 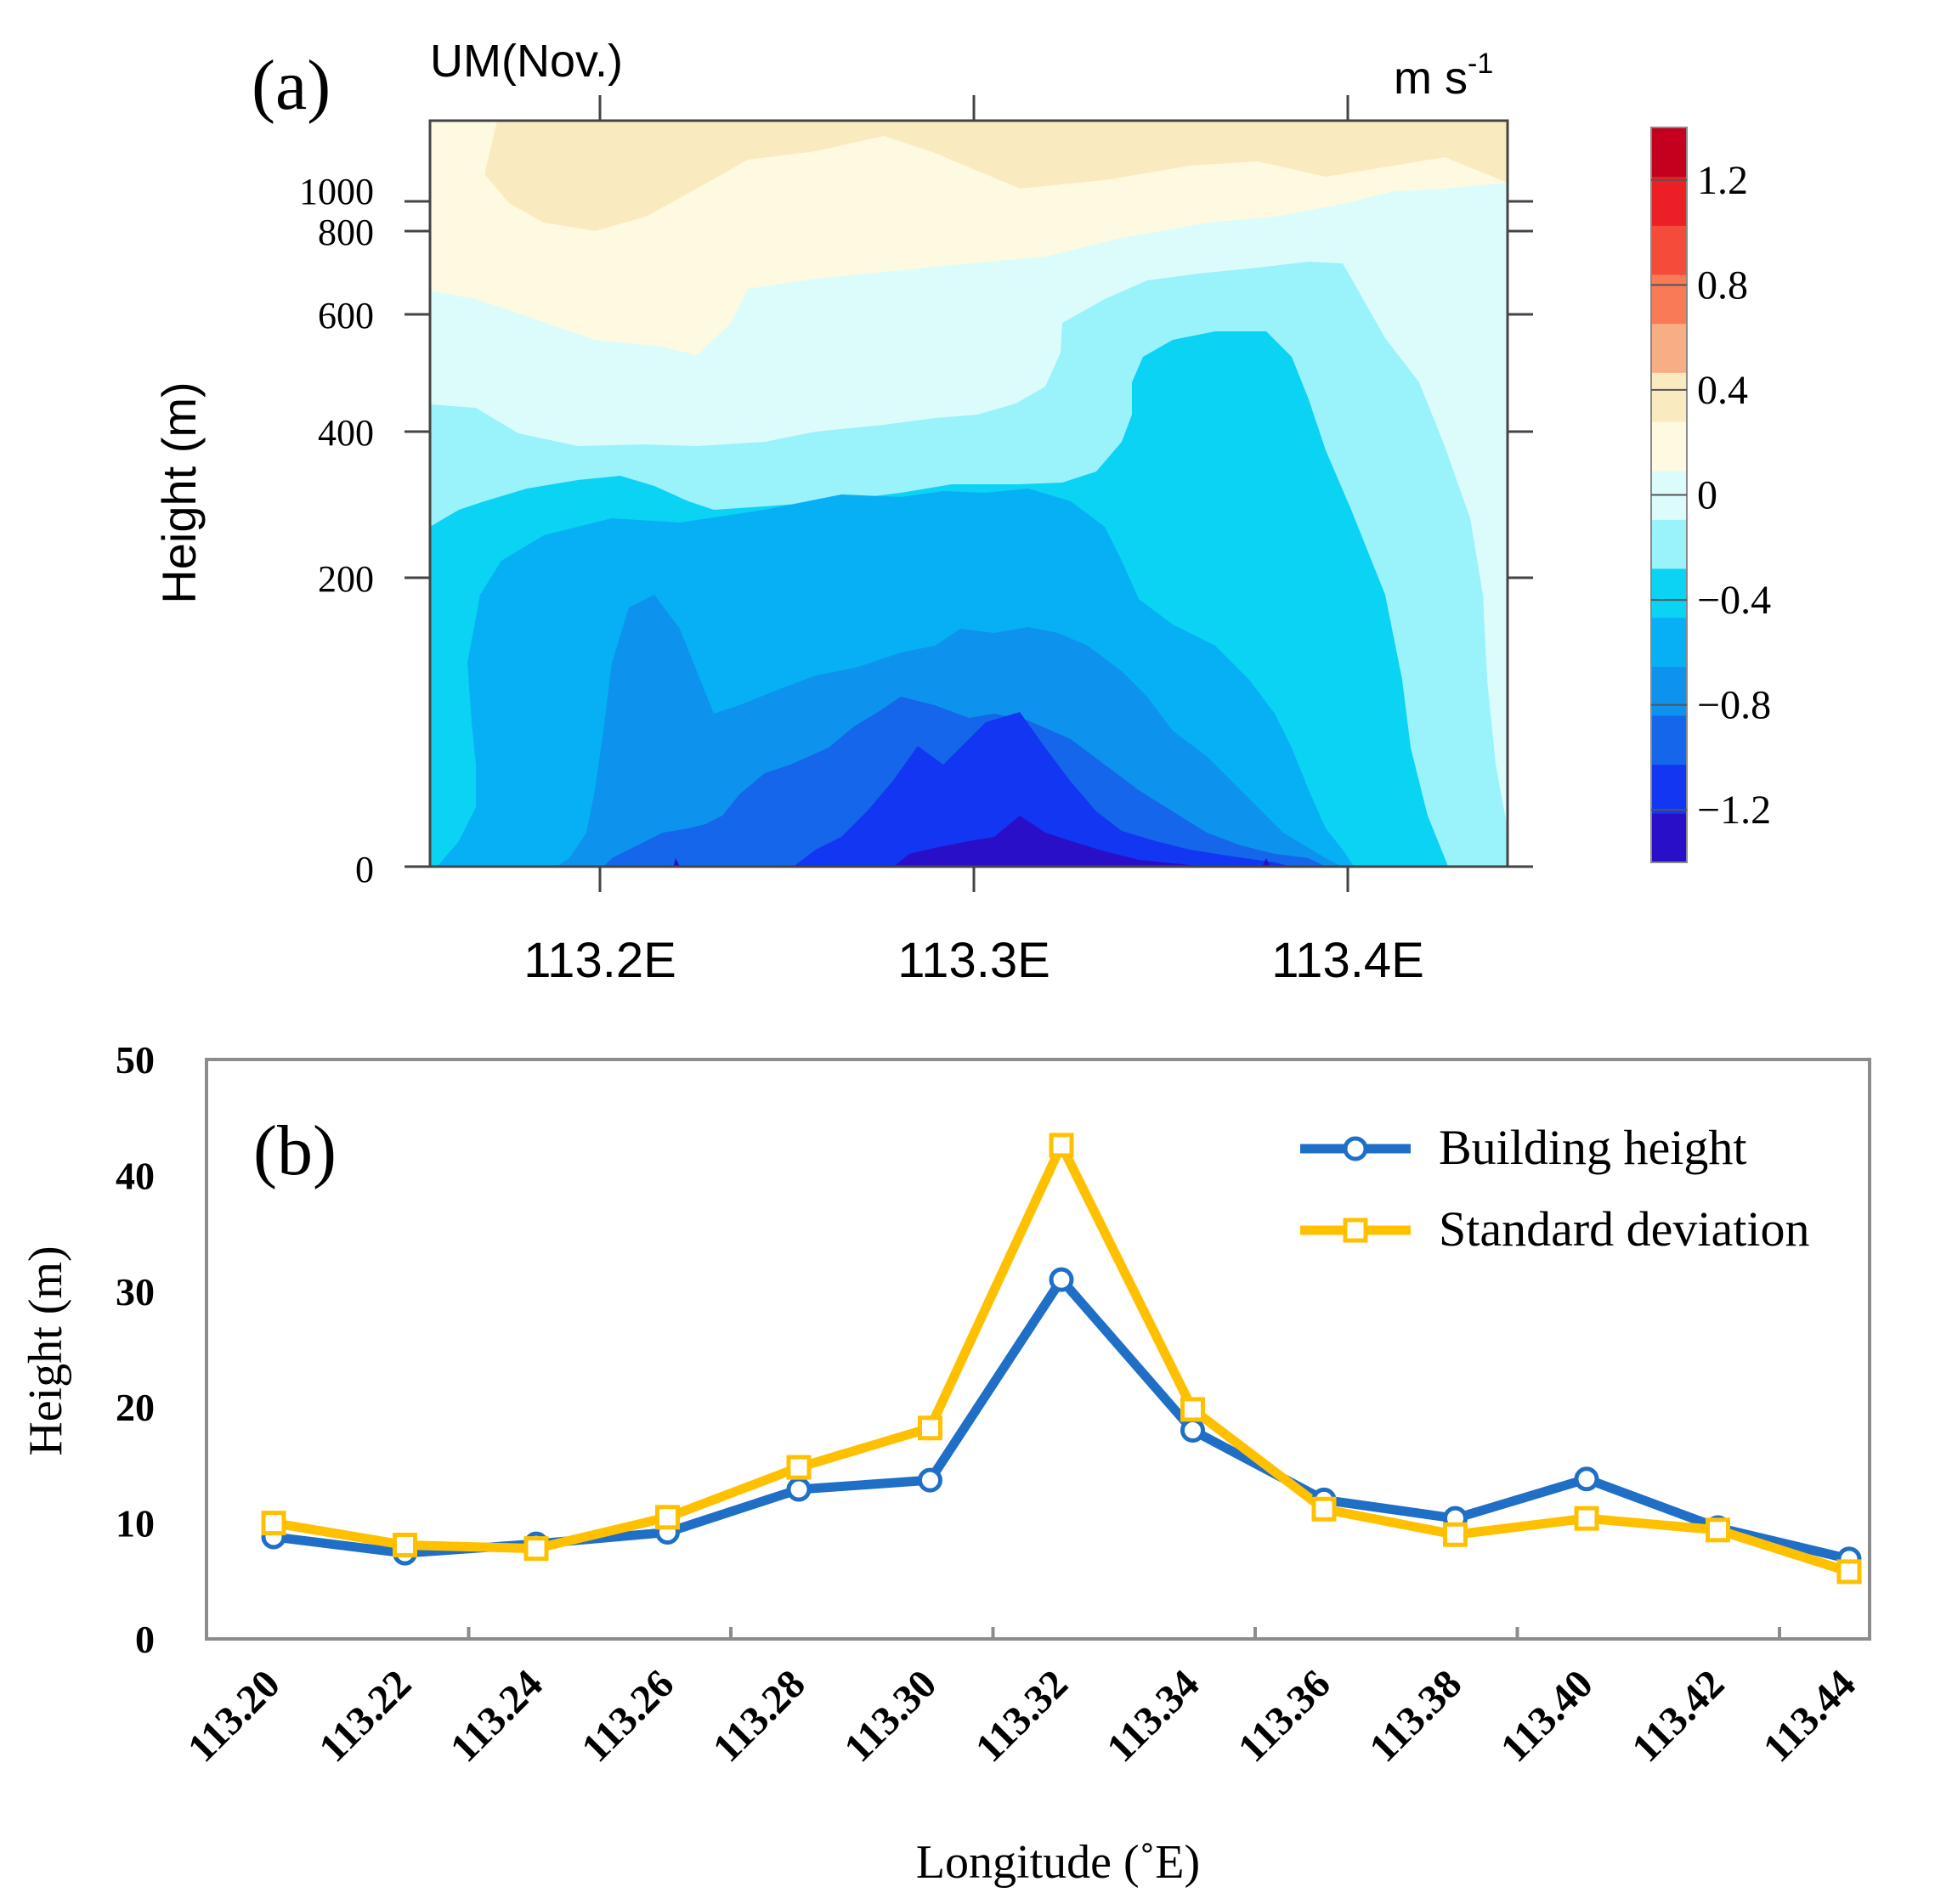 I want to click on panel-a-ylabel: Height (m), so click(x=179, y=492).